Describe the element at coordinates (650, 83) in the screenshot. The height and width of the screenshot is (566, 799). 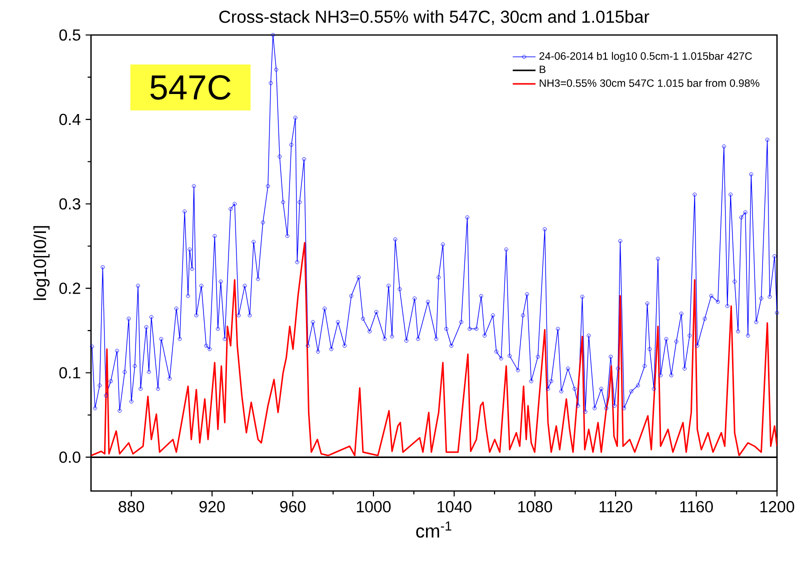
I see `legend-label: NH3=0.55% 30cm 547C 1.015 bar from 0.98%` at that location.